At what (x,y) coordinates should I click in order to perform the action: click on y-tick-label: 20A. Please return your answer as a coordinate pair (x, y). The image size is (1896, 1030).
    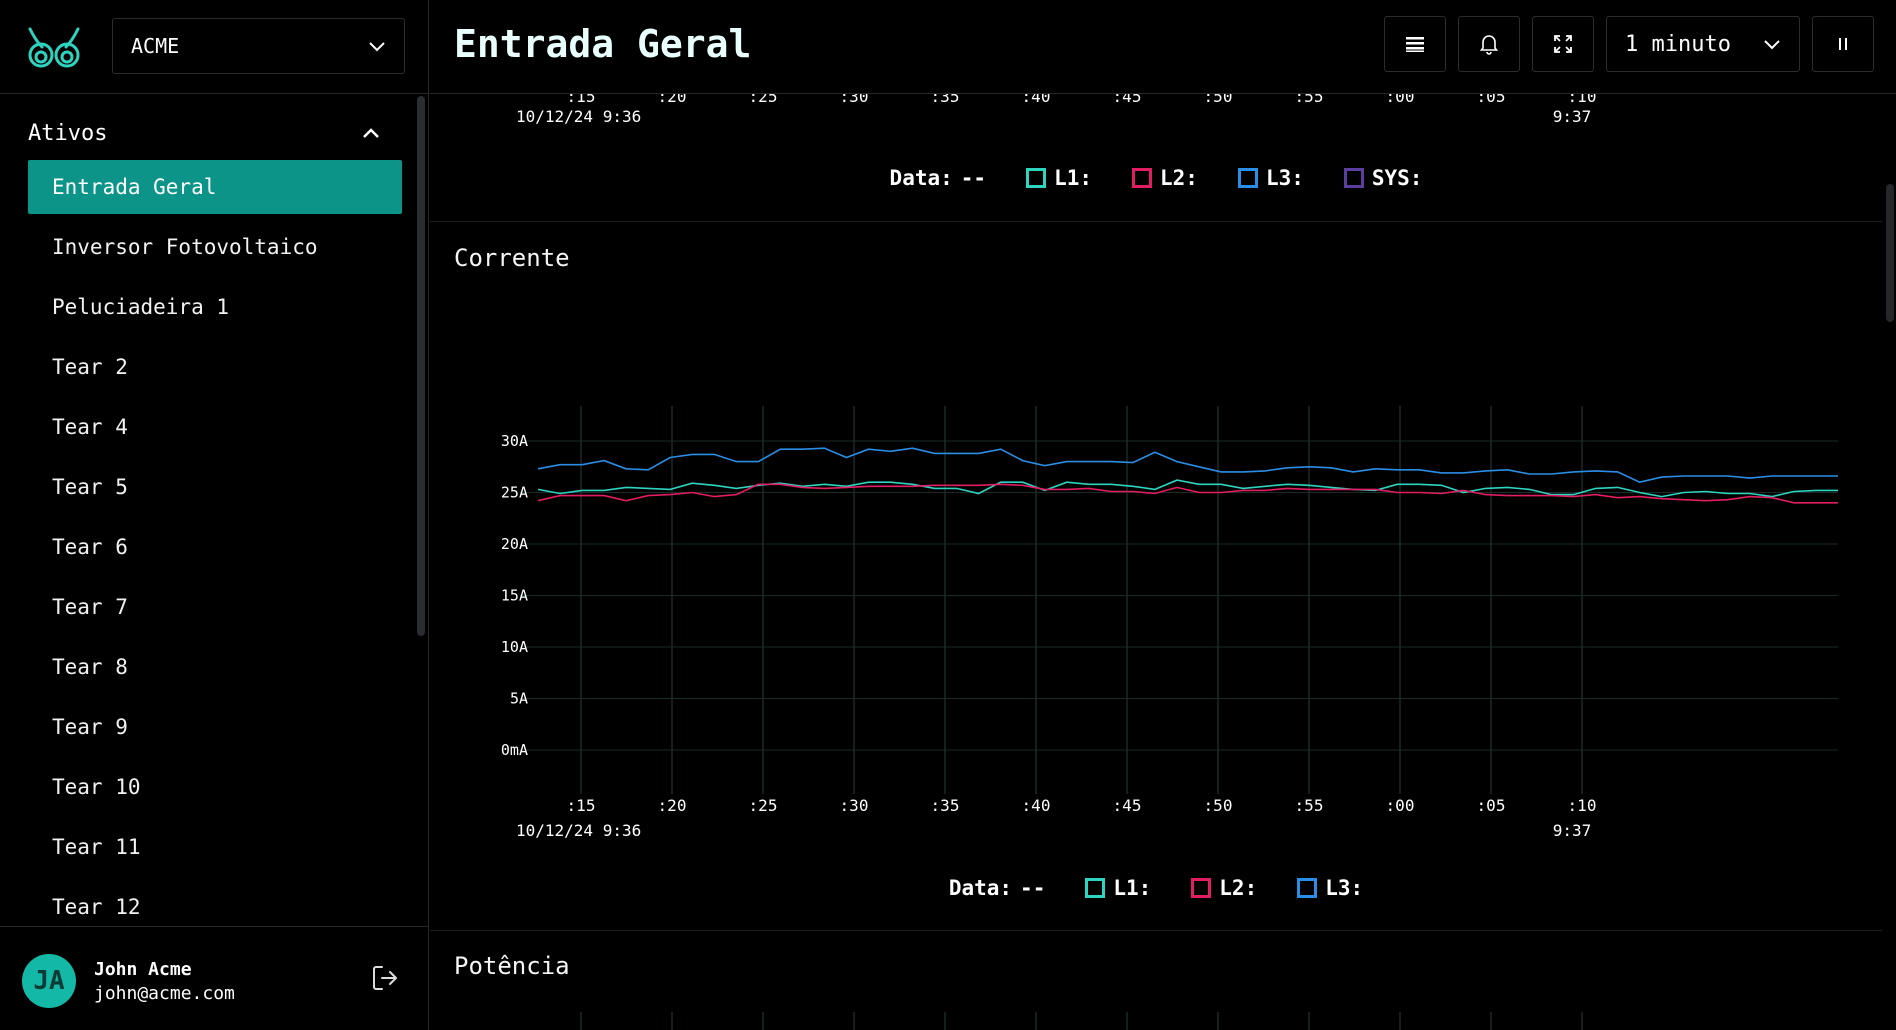
    Looking at the image, I should click on (514, 544).